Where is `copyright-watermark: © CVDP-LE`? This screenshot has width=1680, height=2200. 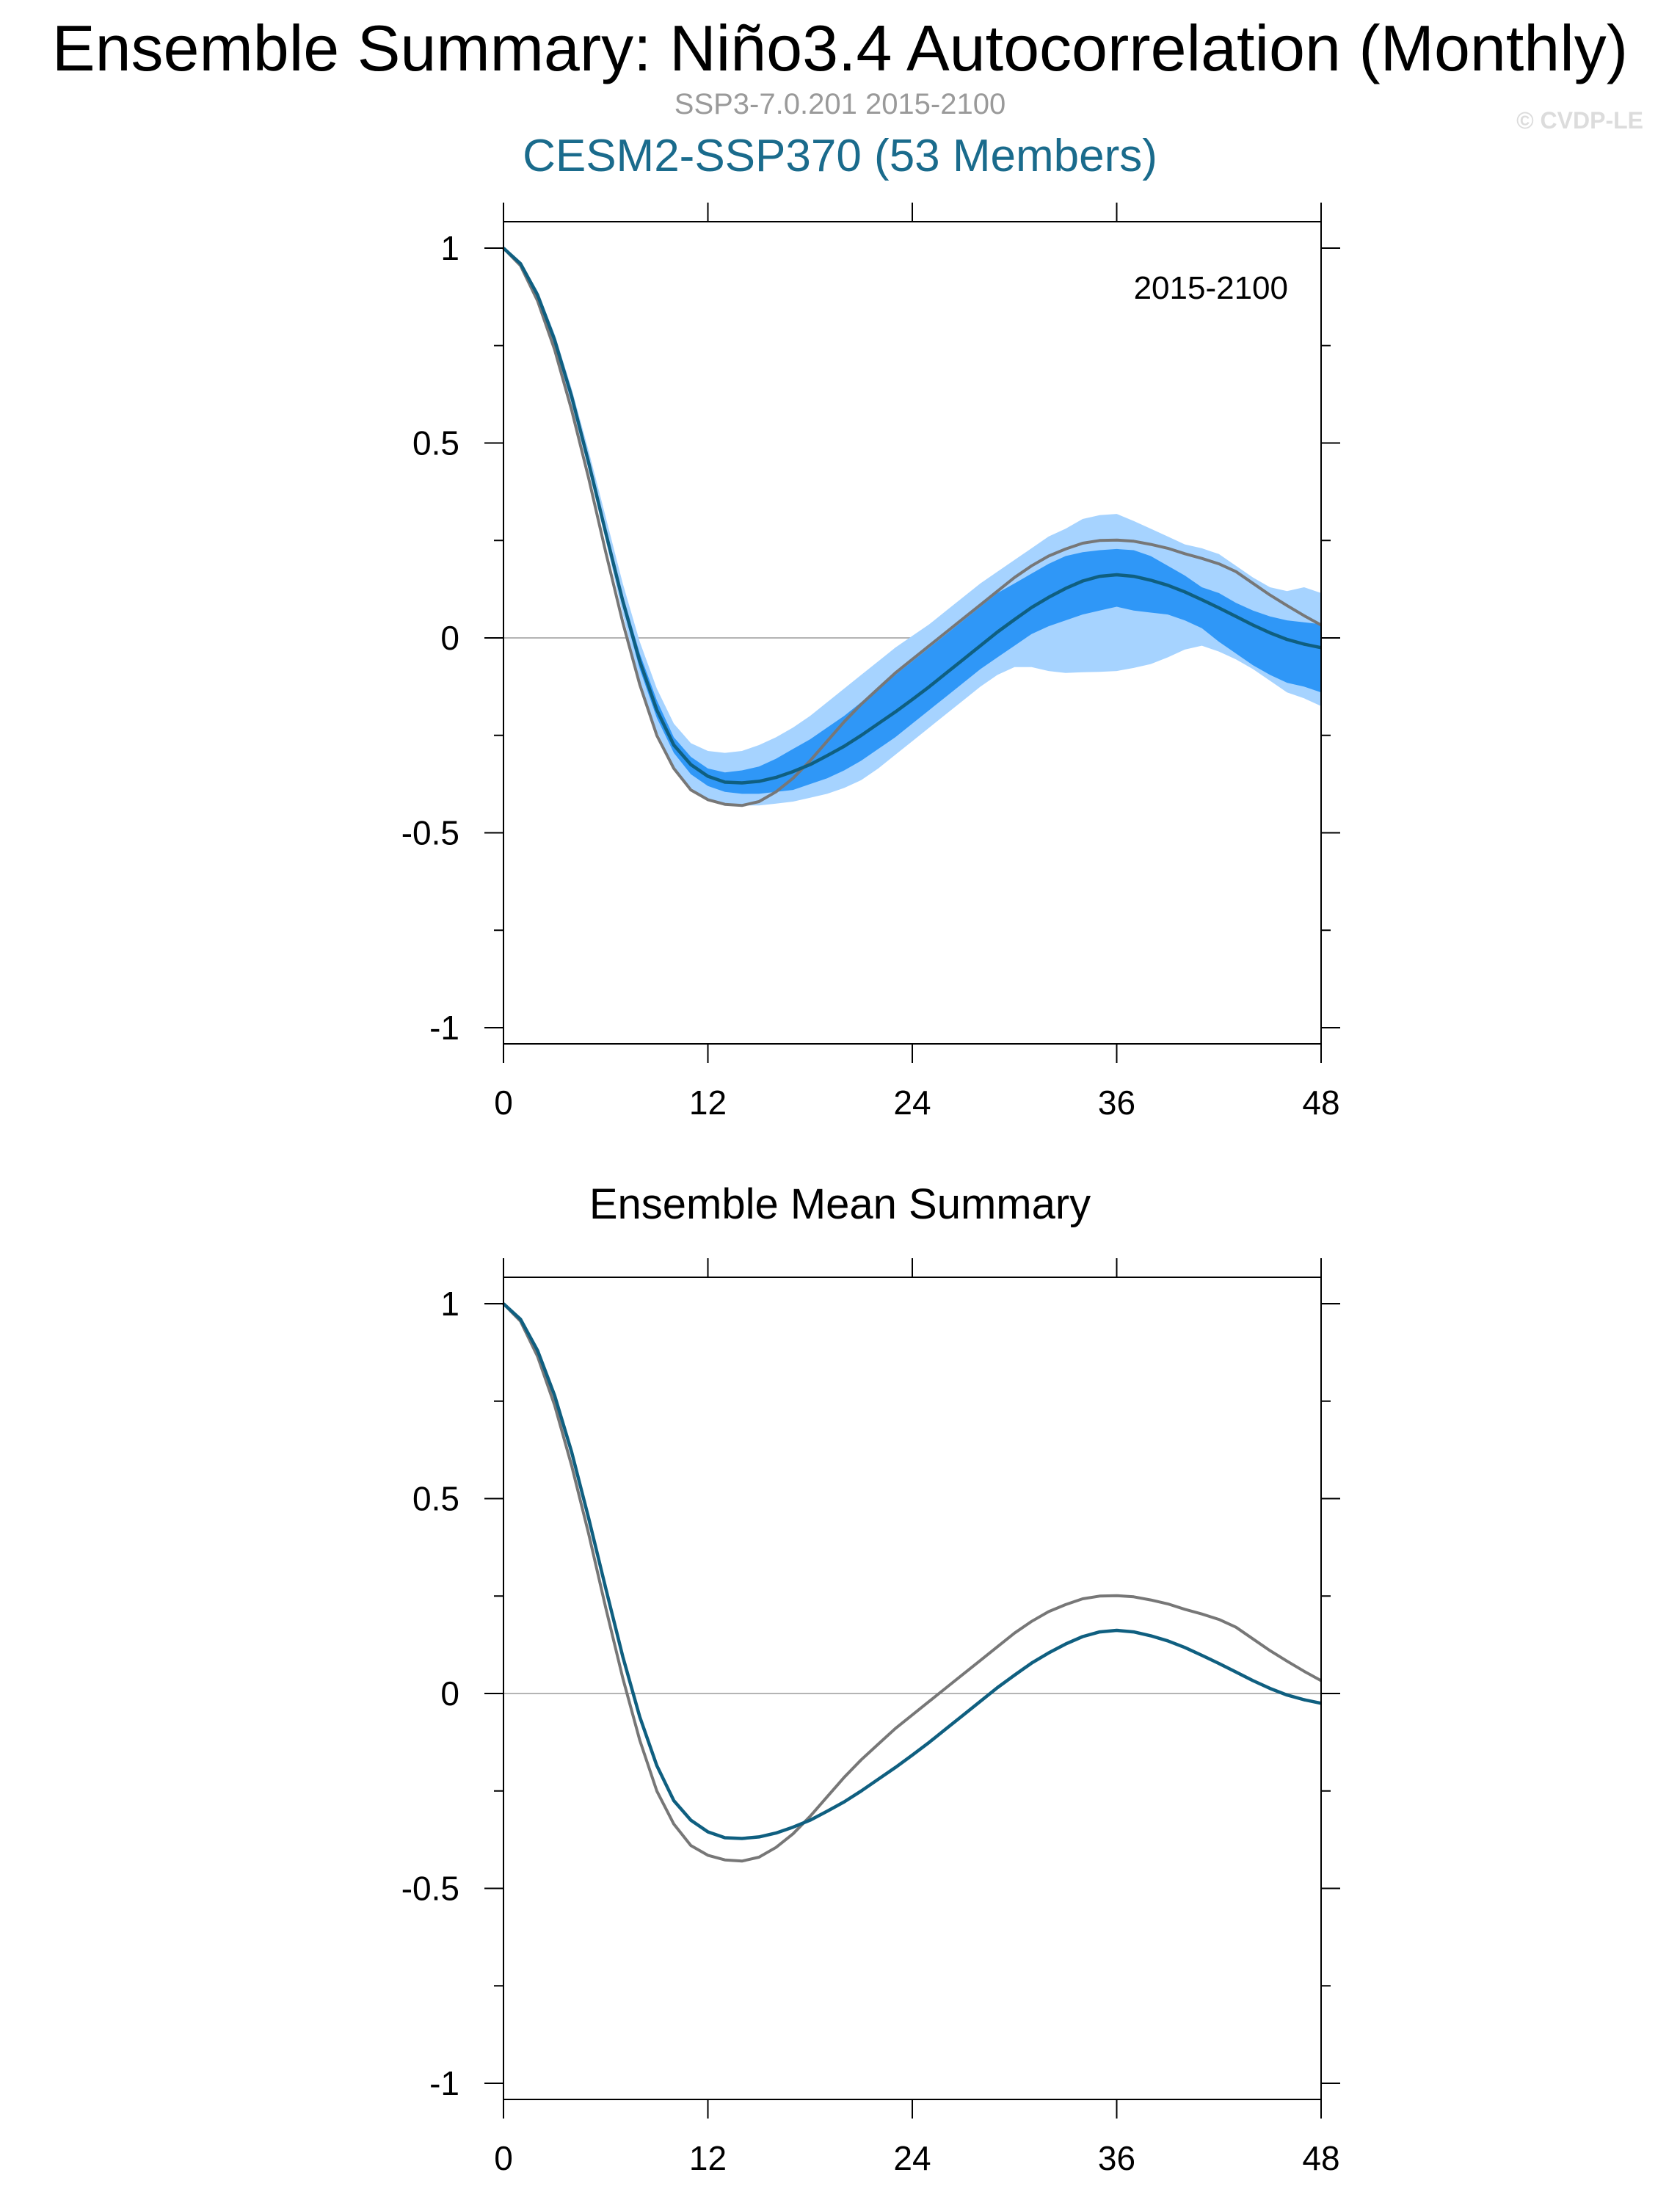 copyright-watermark: © CVDP-LE is located at coordinates (1579, 120).